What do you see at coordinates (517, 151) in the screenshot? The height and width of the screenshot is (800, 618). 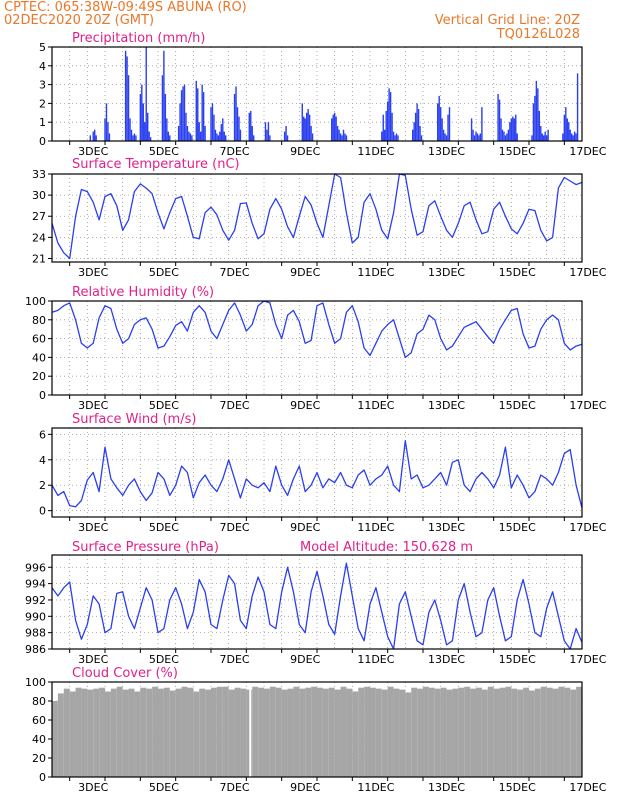 I see `precipitation-xtick-label: 15DEC` at bounding box center [517, 151].